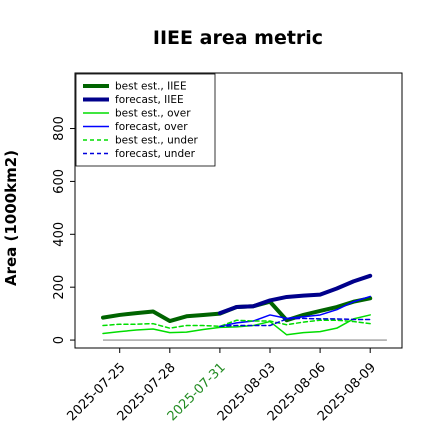 The height and width of the screenshot is (440, 440). Describe the element at coordinates (295, 311) in the screenshot. I see `series-line-forecast-over` at that location.